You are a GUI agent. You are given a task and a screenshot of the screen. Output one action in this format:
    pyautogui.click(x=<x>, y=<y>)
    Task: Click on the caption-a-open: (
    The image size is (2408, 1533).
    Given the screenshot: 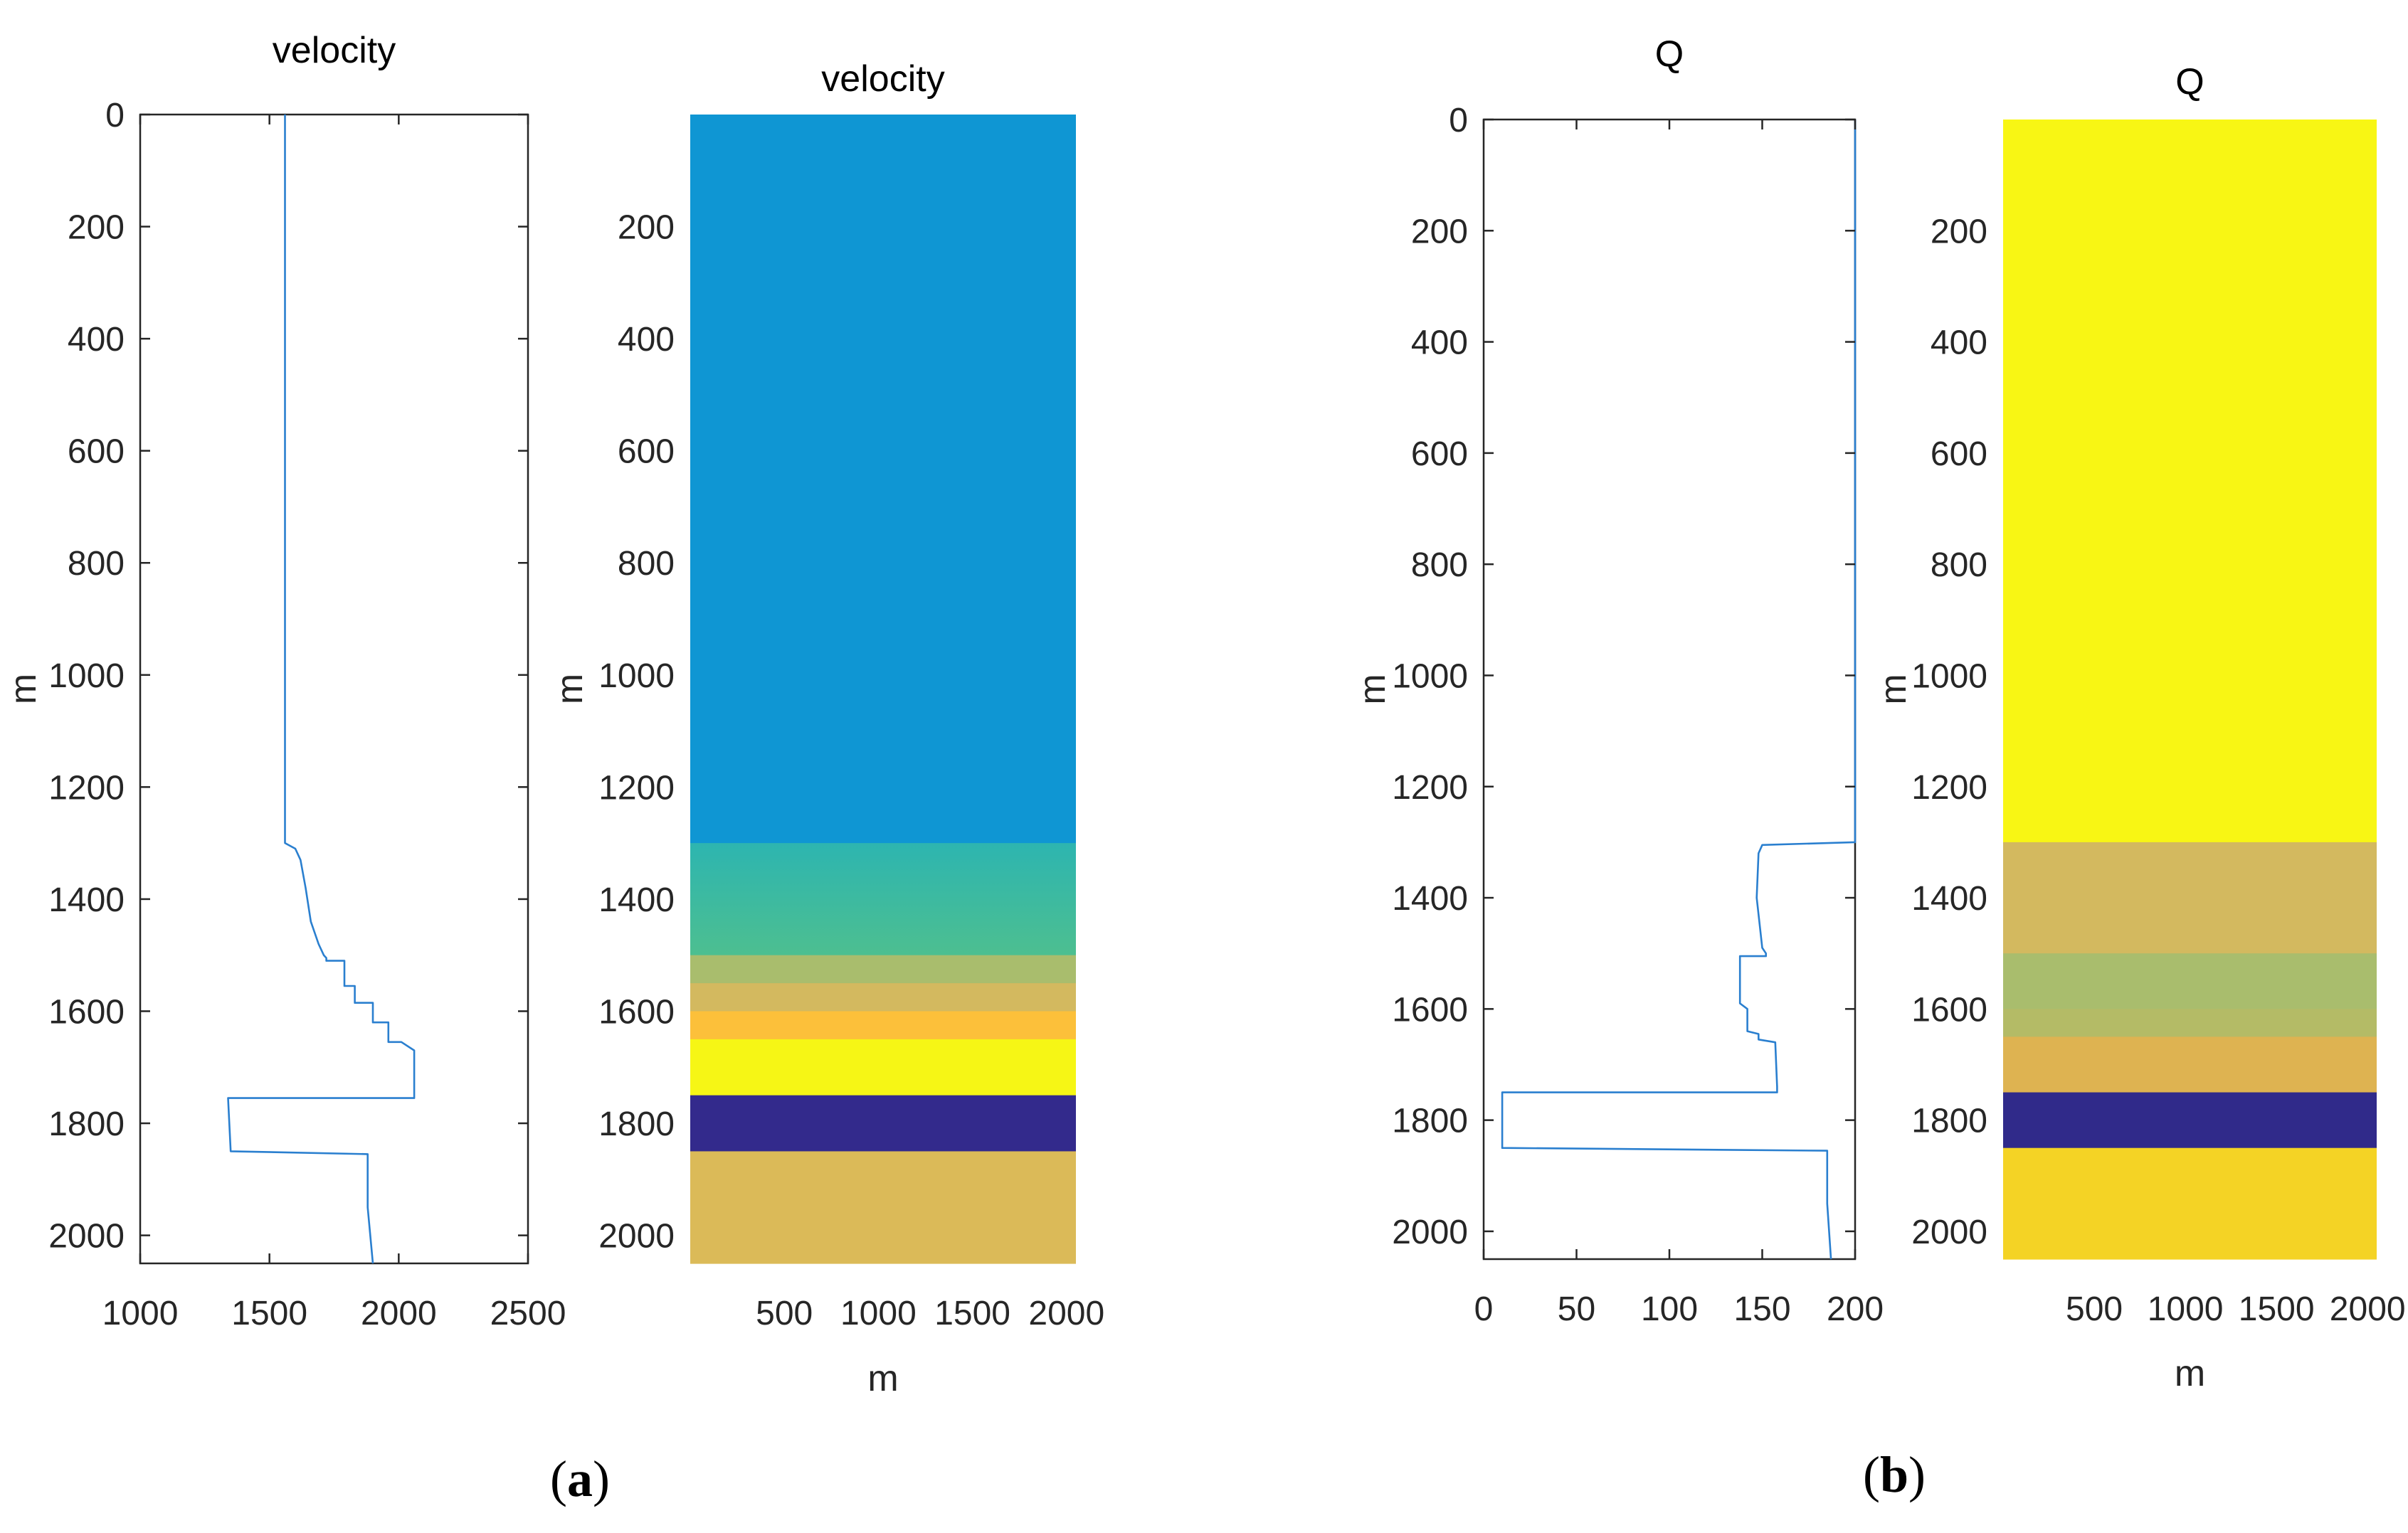 What is the action you would take?
    pyautogui.click(x=558, y=1479)
    